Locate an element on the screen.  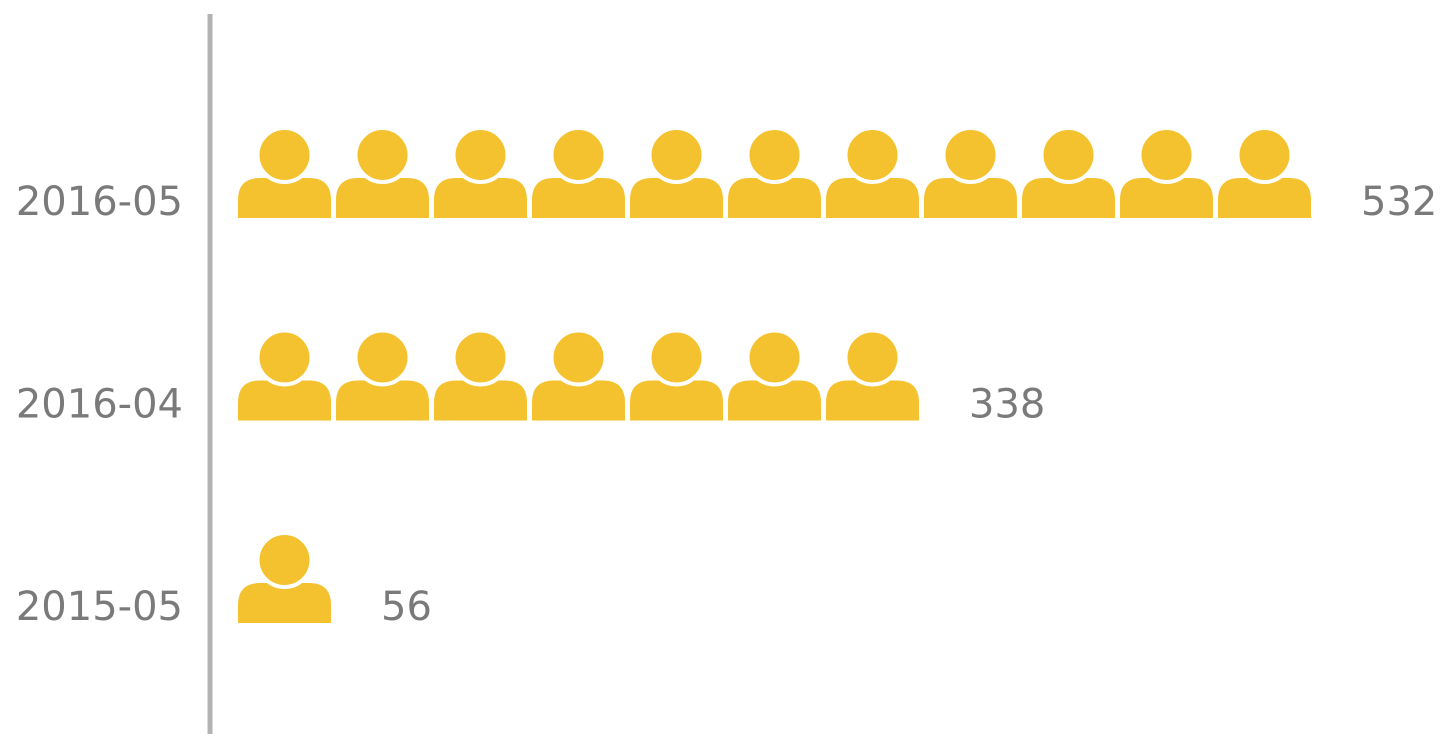
value-label: 532 is located at coordinates (1399, 202).